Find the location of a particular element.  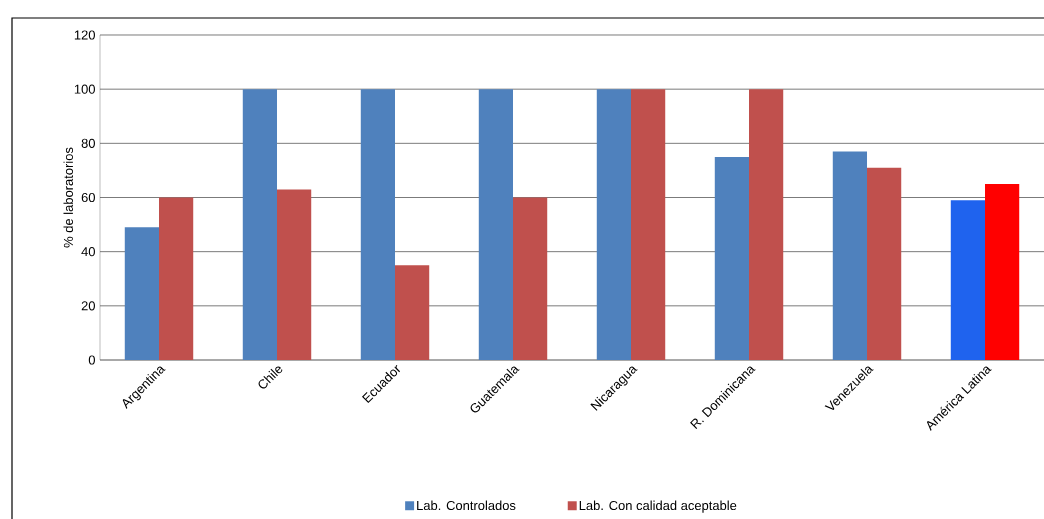

y-tick-label: 80 is located at coordinates (88, 143).